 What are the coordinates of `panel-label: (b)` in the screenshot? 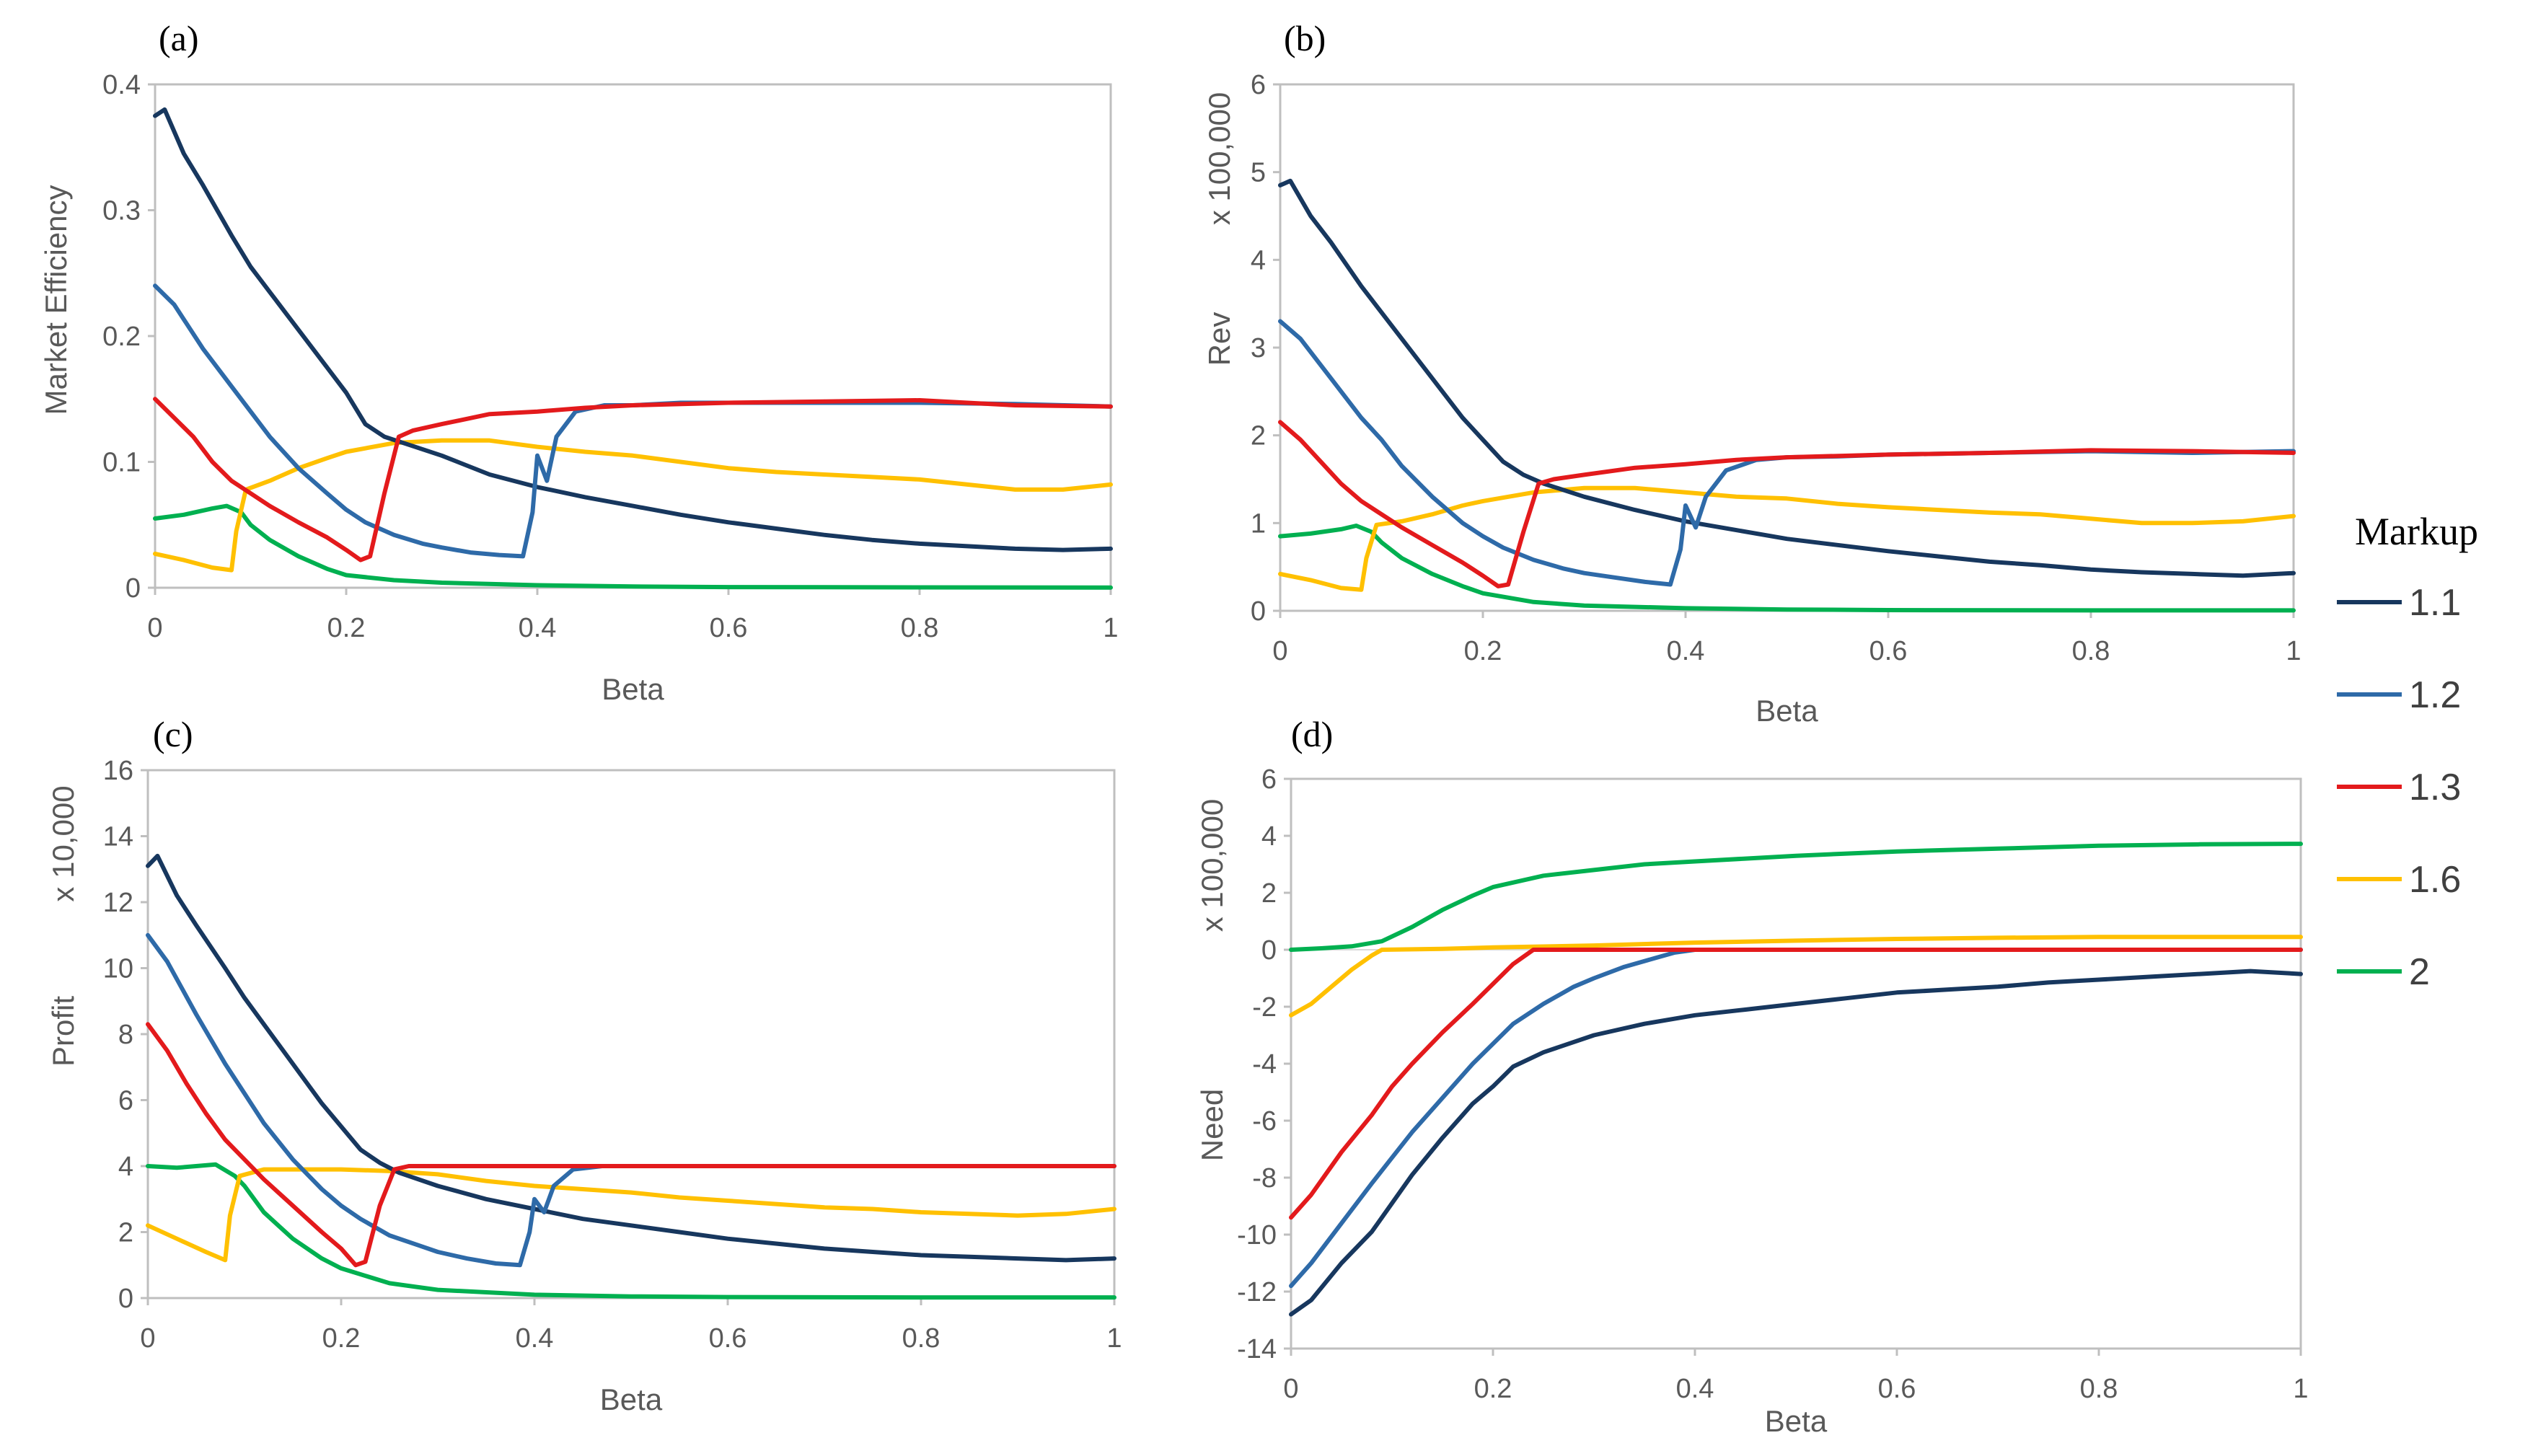 It's located at (1305, 38).